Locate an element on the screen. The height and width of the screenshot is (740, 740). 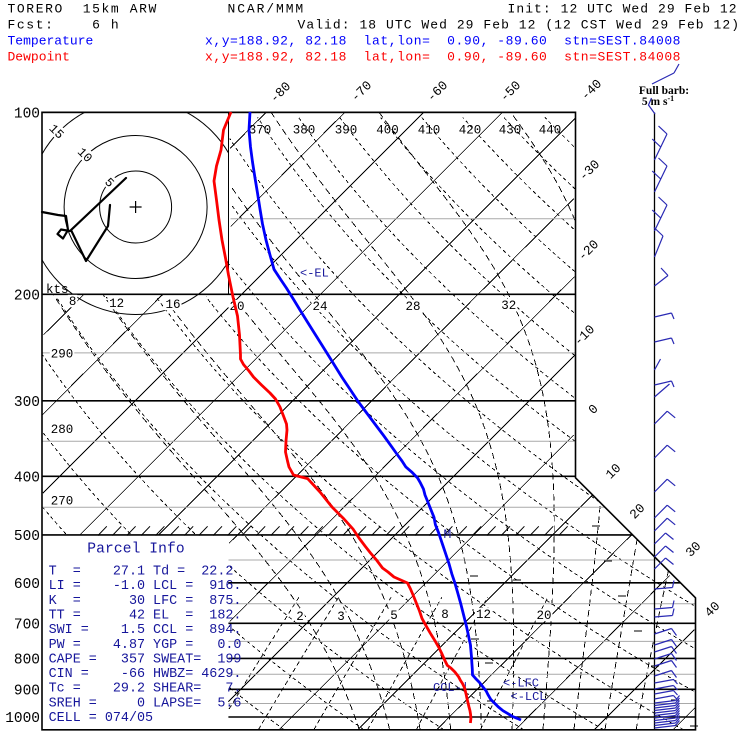
svg-text: 5 is located at coordinates (394, 616).